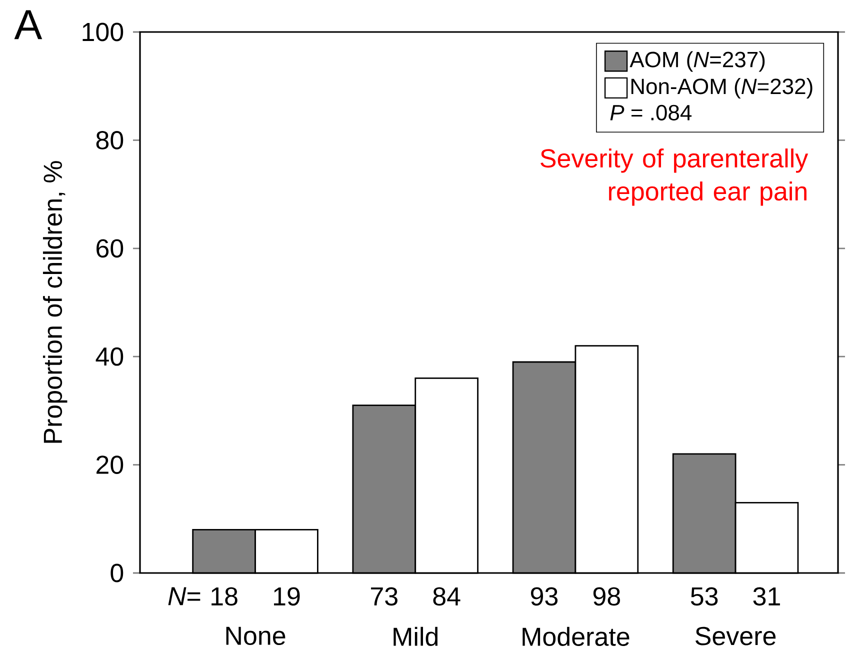 Image resolution: width=856 pixels, height=670 pixels. Describe the element at coordinates (606, 596) in the screenshot. I see `text: 98` at that location.